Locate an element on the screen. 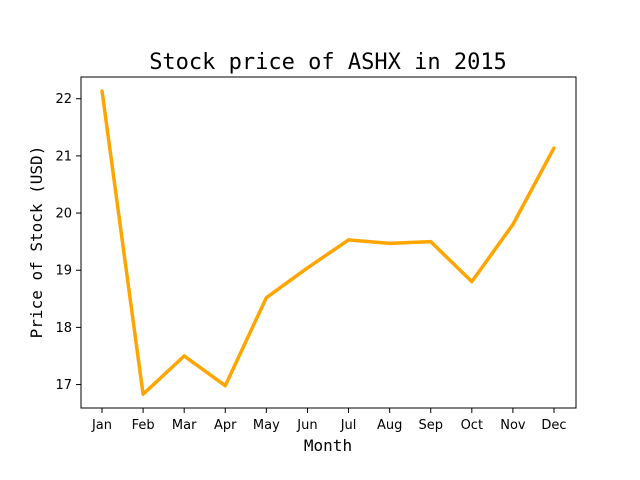 This screenshot has width=640, height=480. data-point-sep is located at coordinates (431, 242).